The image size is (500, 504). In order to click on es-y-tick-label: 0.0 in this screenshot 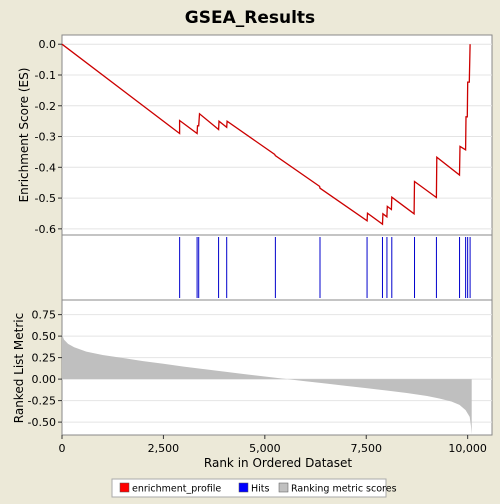, I will do `click(48, 44)`.